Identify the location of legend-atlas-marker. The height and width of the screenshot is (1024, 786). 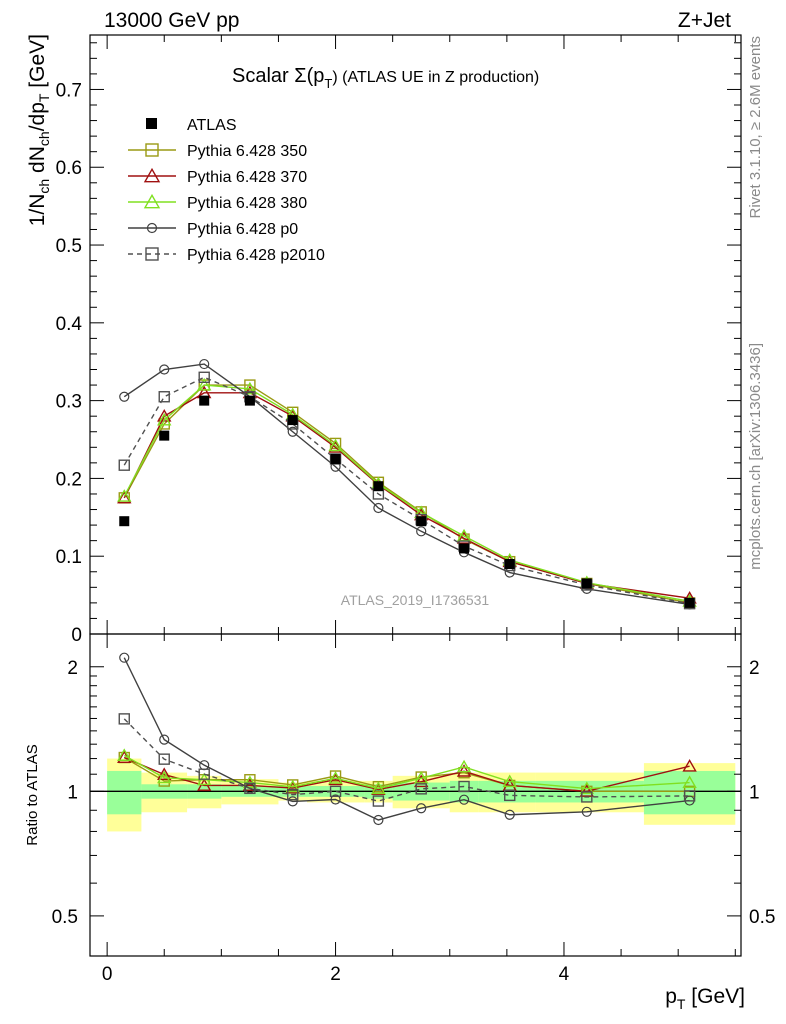
(151, 123).